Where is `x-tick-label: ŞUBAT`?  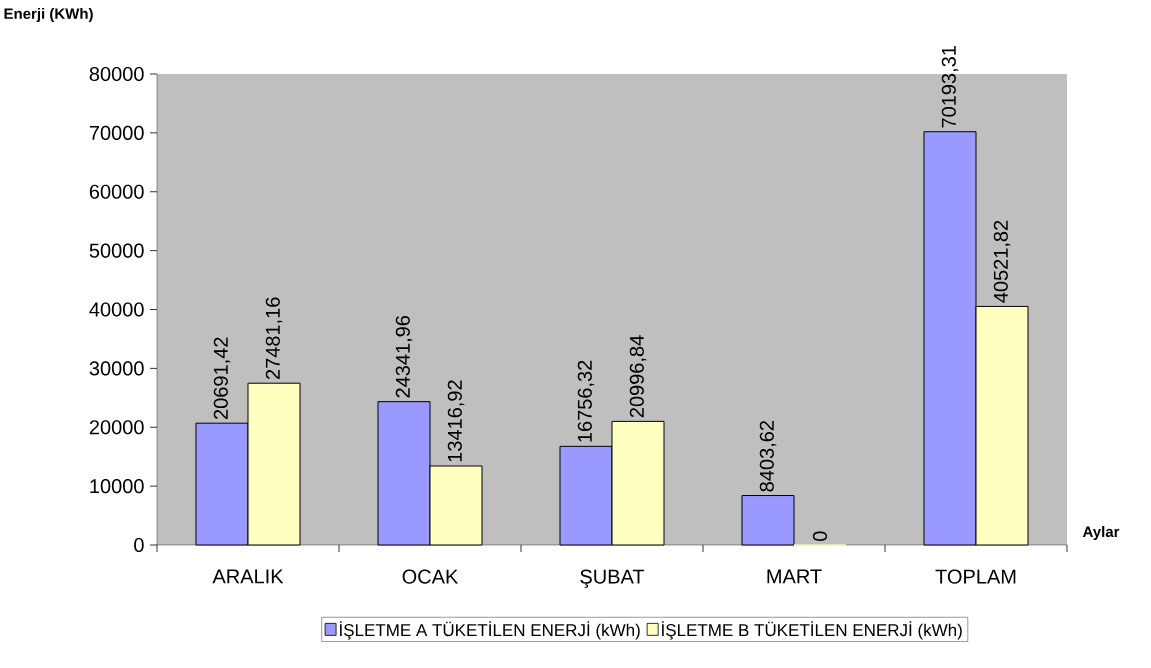 x-tick-label: ŞUBAT is located at coordinates (612, 578).